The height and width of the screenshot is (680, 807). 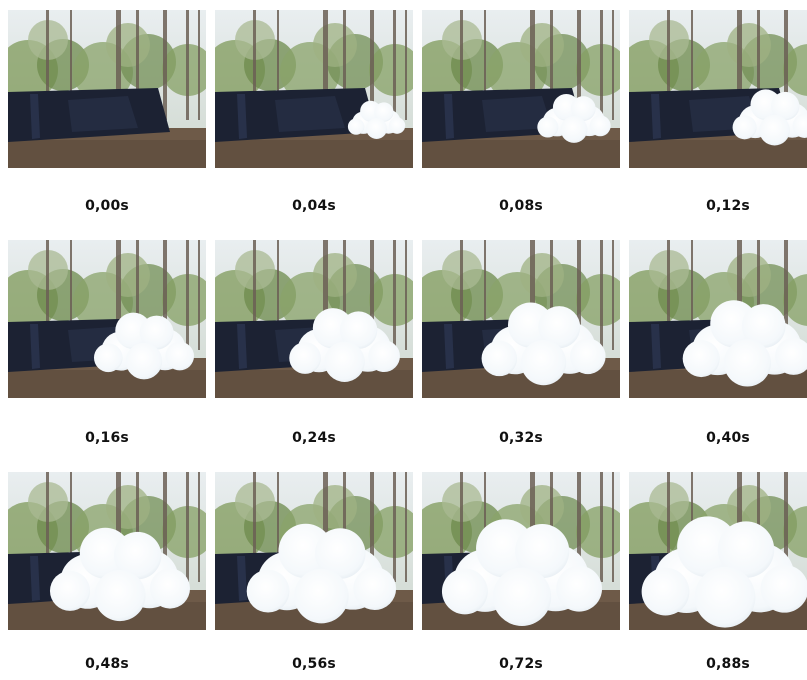 What do you see at coordinates (314, 664) in the screenshot?
I see `time-label: 0,56s` at bounding box center [314, 664].